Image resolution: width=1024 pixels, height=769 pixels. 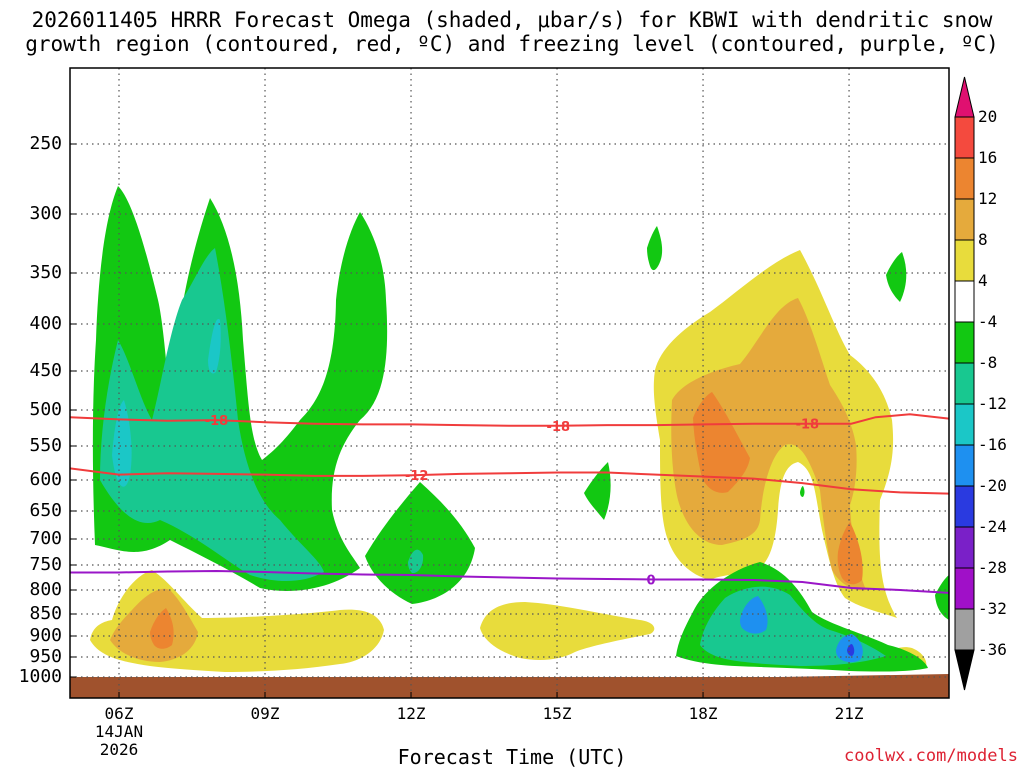 What do you see at coordinates (45, 323) in the screenshot?
I see `y-tick-label-400: 400` at bounding box center [45, 323].